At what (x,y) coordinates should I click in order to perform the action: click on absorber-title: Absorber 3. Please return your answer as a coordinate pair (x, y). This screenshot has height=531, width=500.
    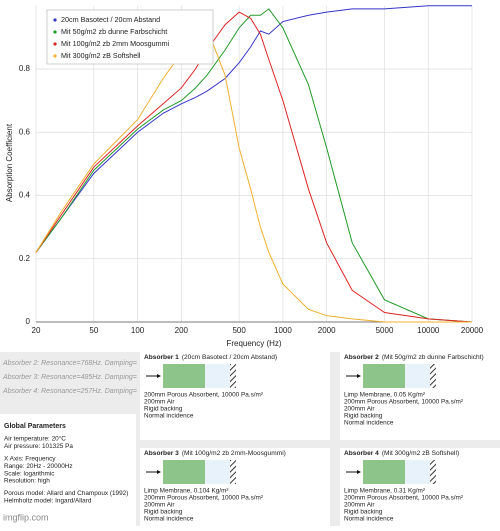
    Looking at the image, I should click on (161, 453).